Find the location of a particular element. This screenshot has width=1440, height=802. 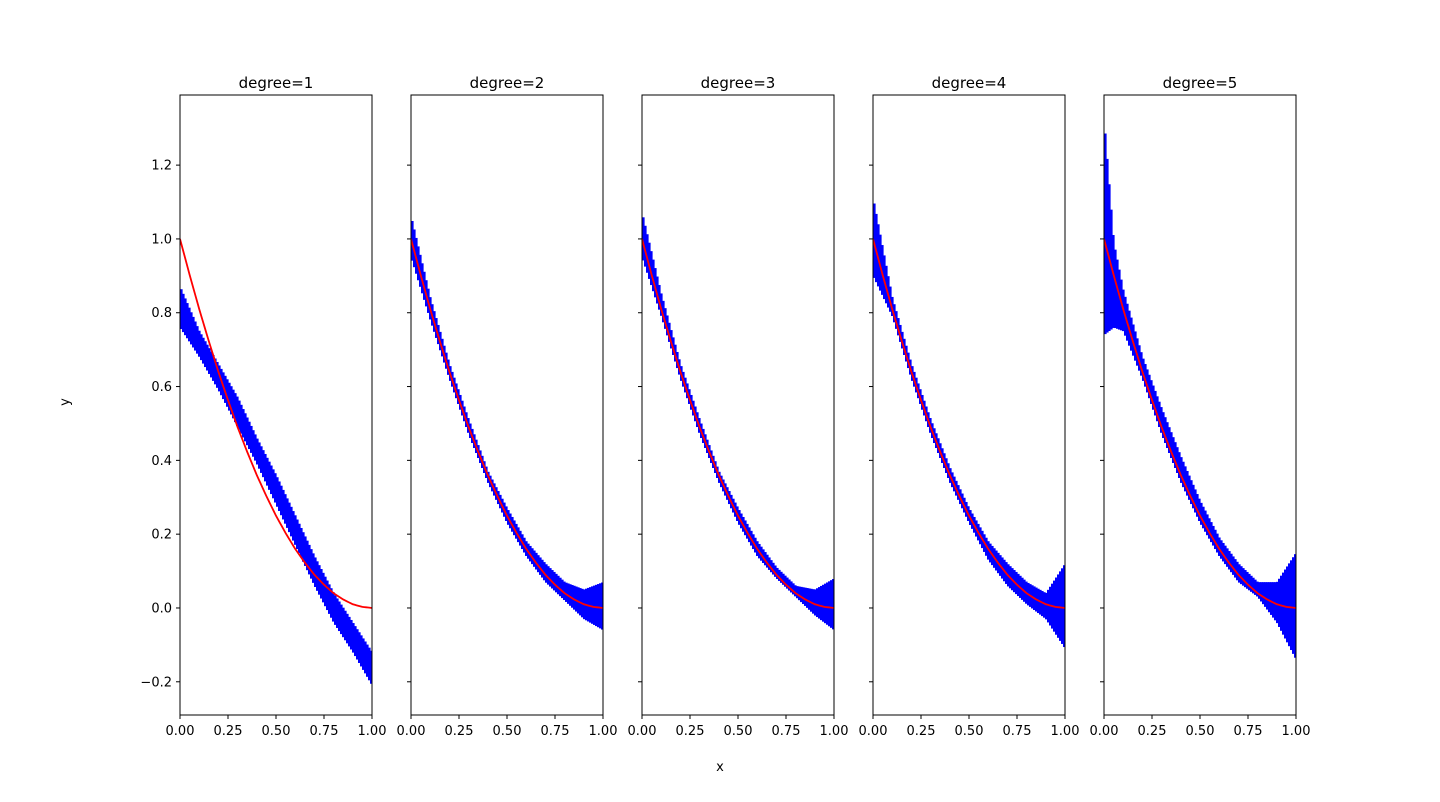

x-tick-label: 1.00 is located at coordinates (1065, 731).